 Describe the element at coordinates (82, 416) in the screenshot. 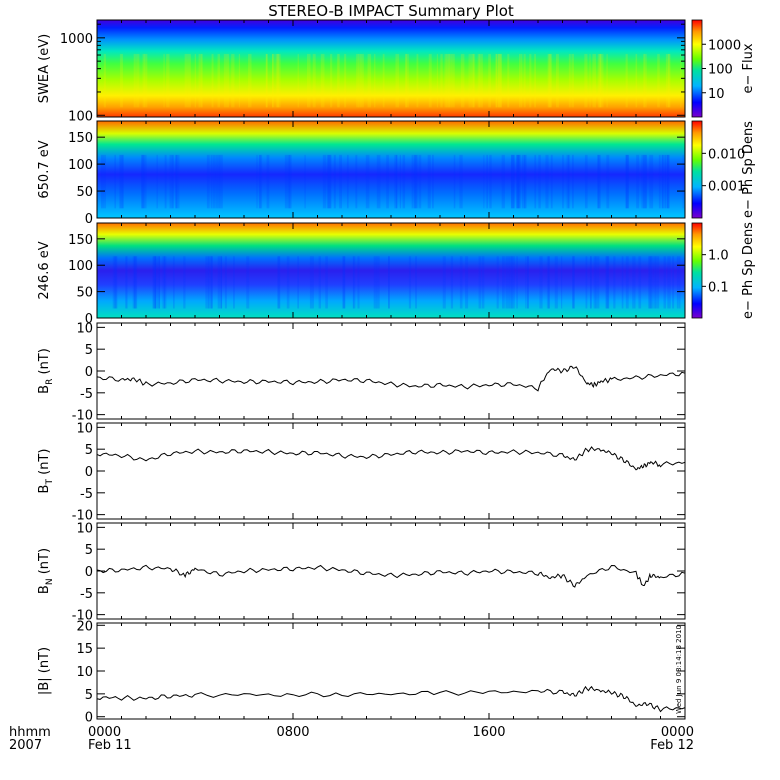

I see `y-tick-label: -10` at that location.